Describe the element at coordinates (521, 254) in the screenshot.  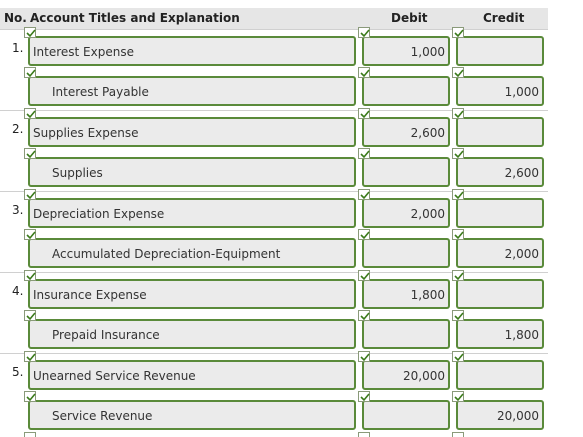
I see `credit-amount-value: 2,000` at that location.